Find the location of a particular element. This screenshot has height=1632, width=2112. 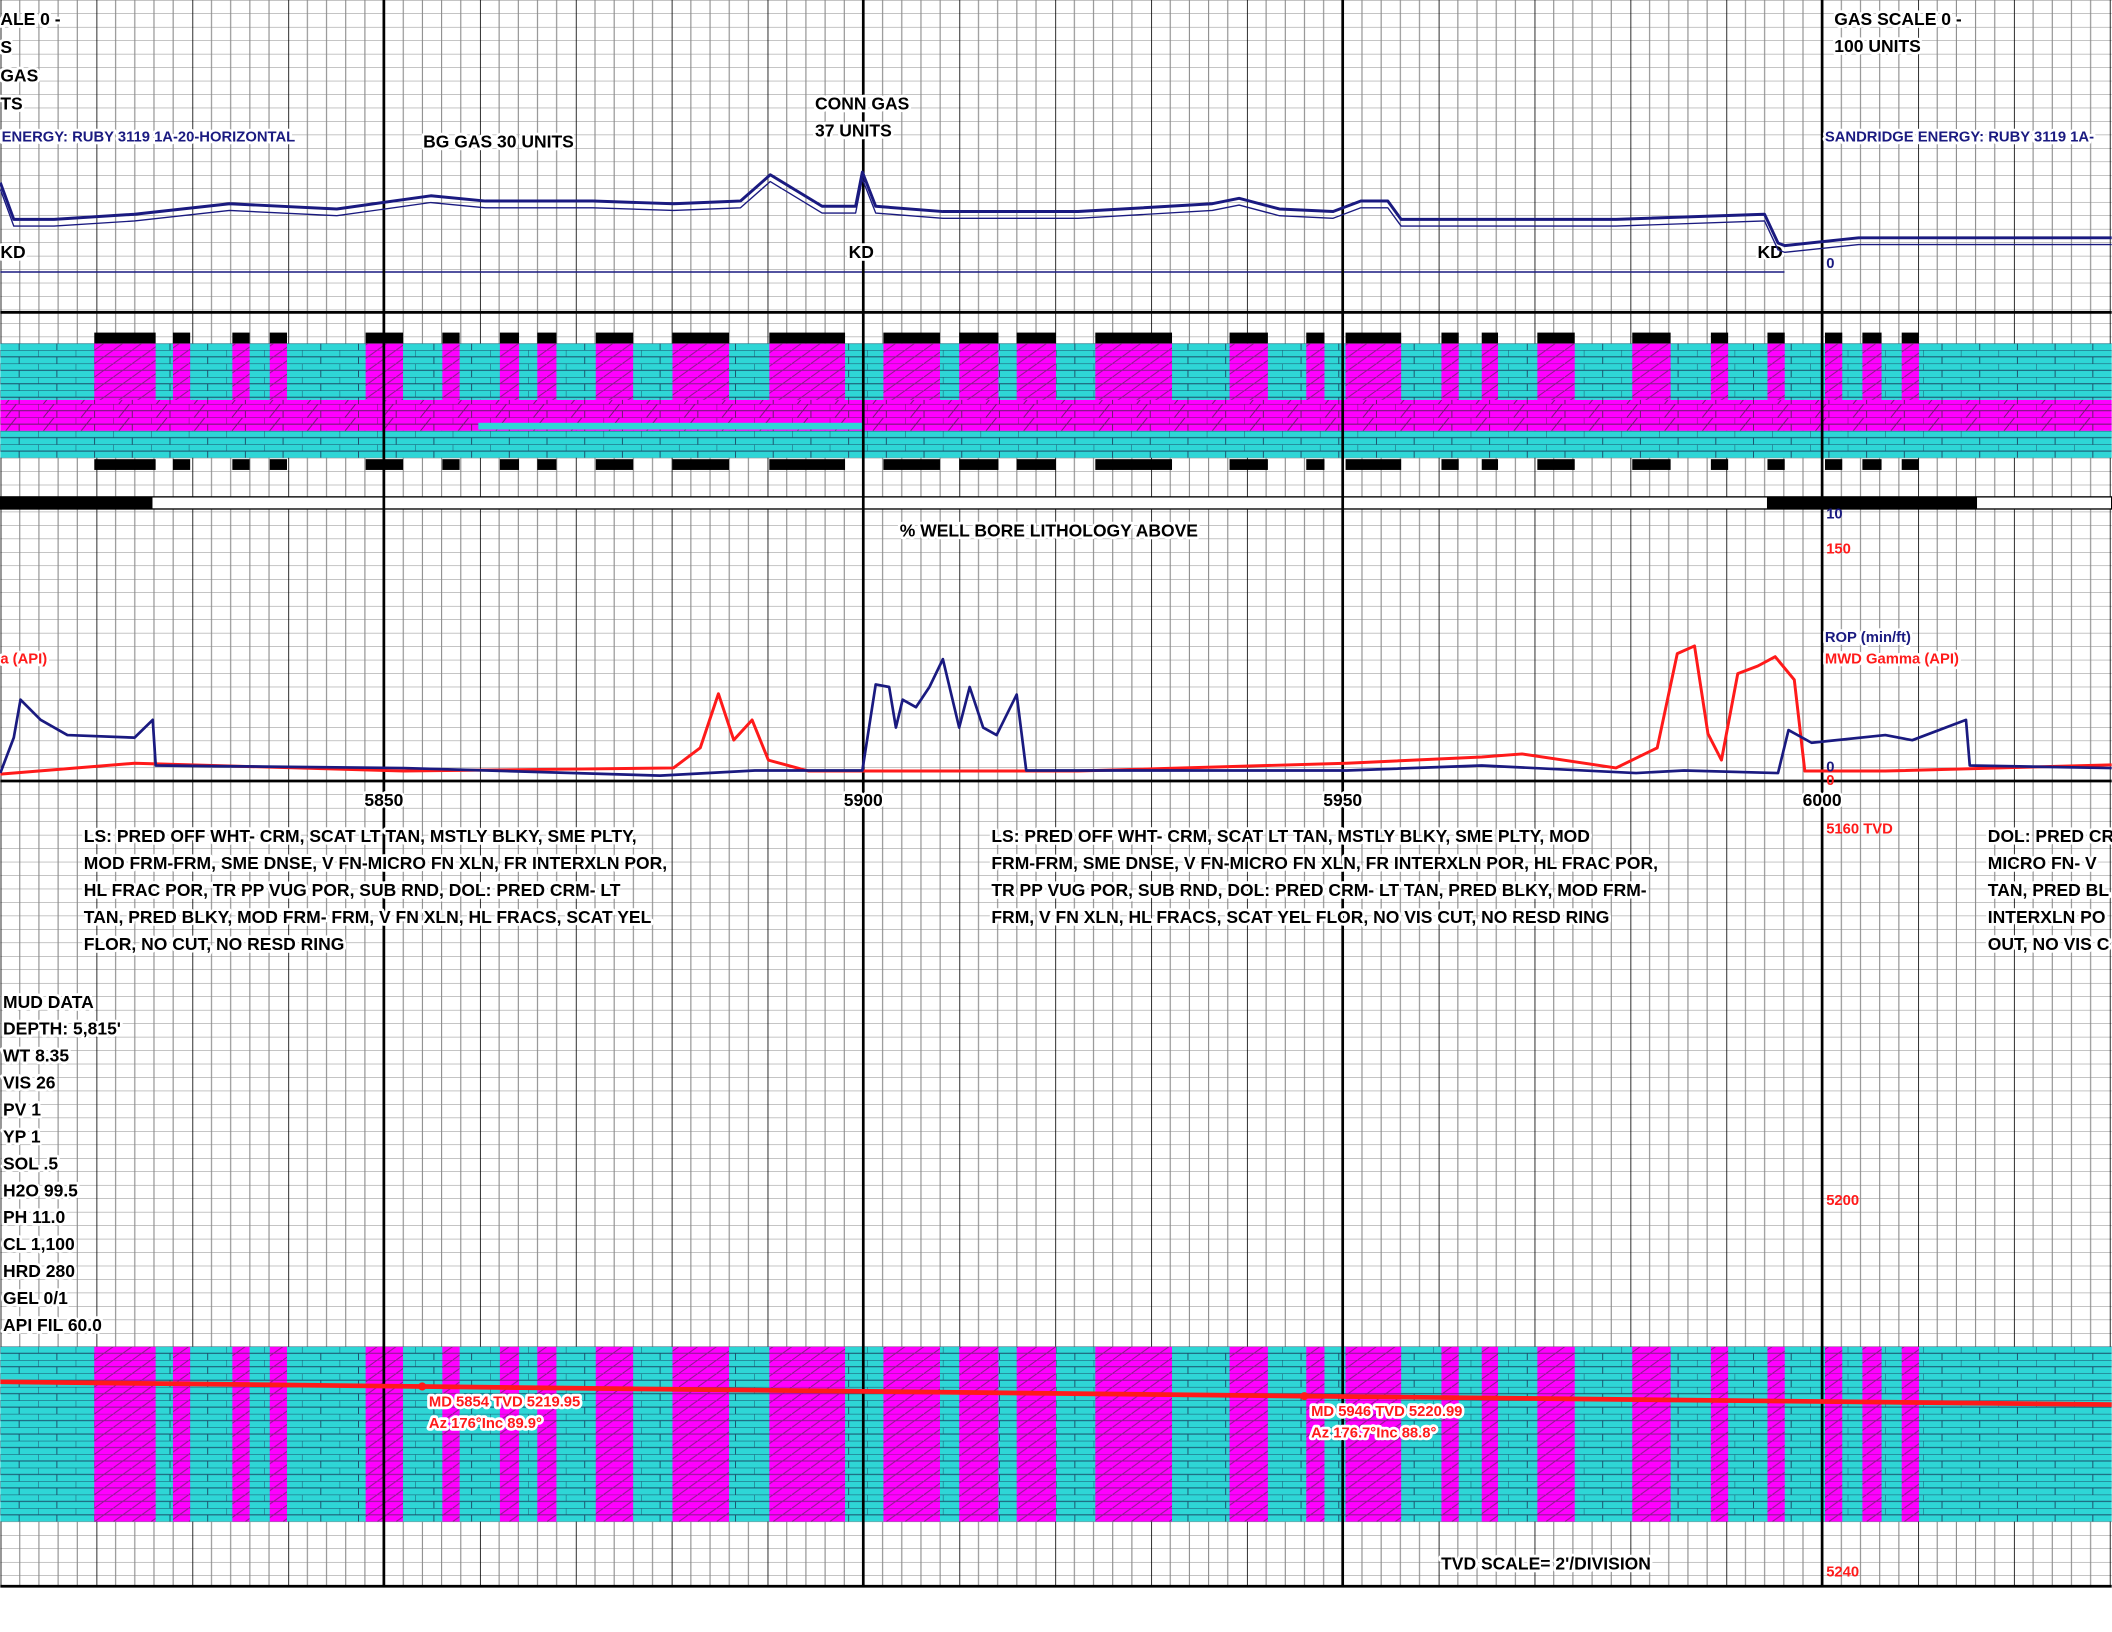

mud-data-line: YP 1 is located at coordinates (22, 1136).